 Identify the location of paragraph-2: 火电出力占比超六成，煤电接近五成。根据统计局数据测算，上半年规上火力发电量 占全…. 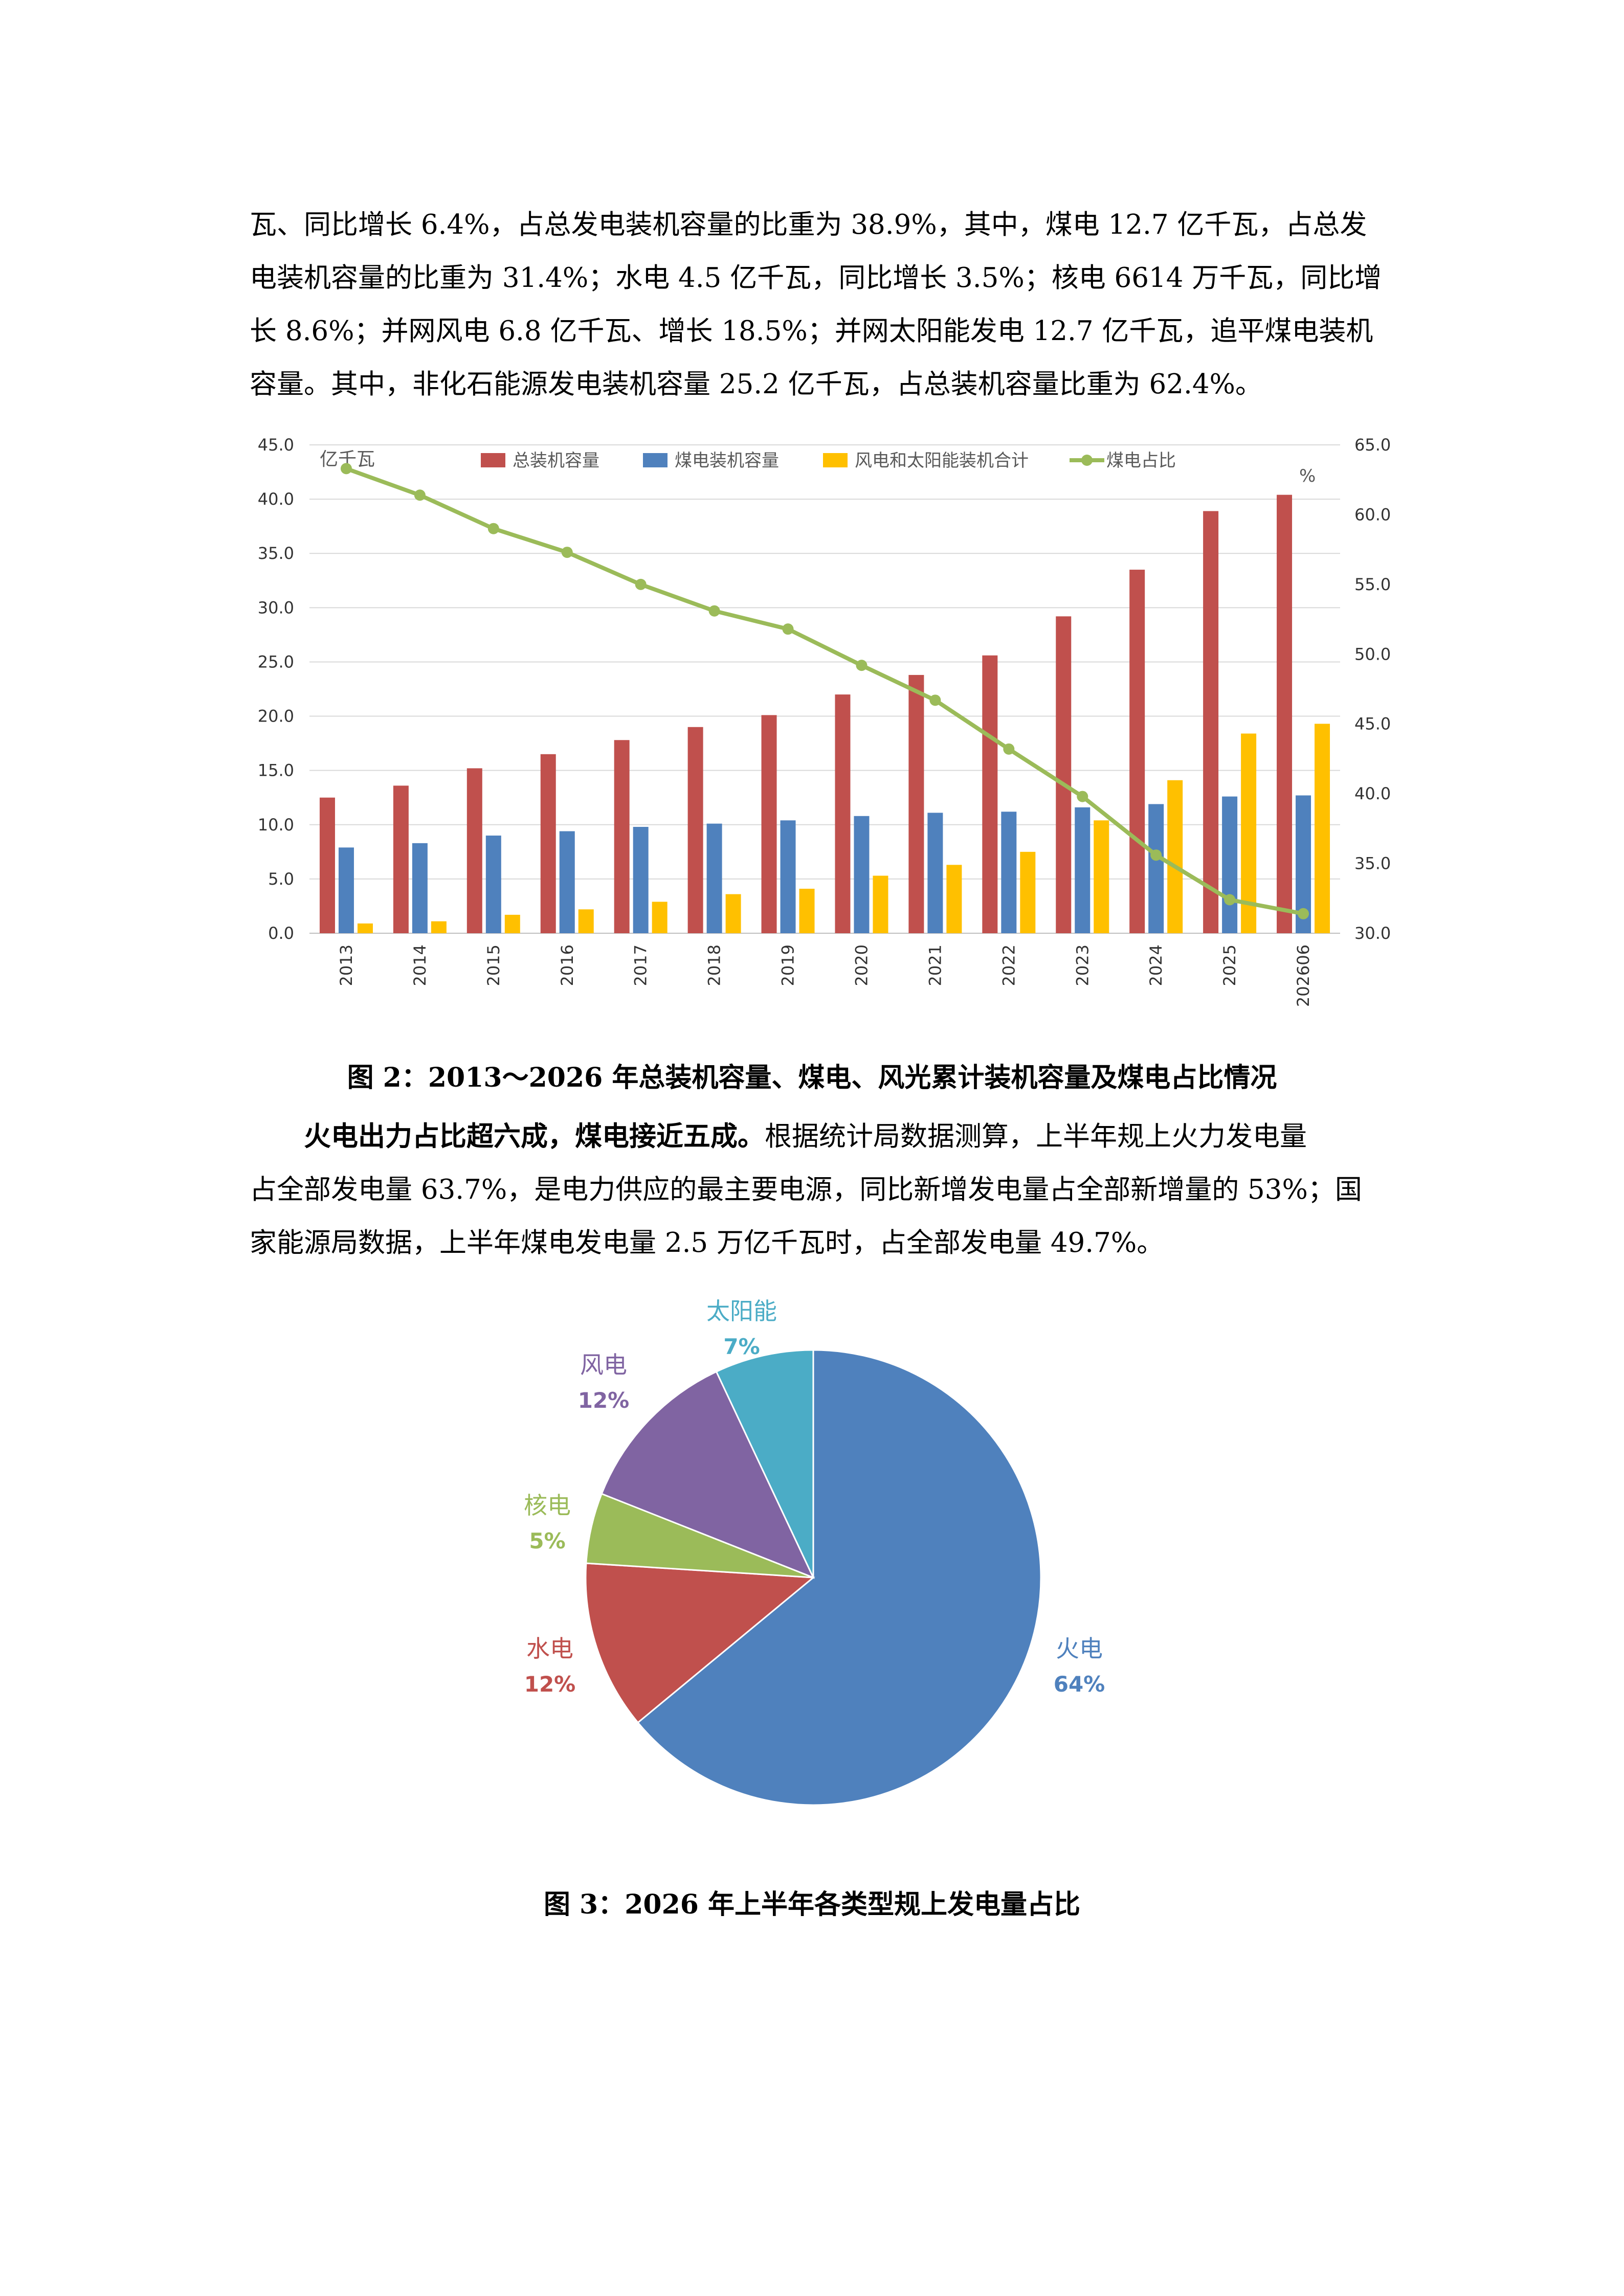
(819, 1190).